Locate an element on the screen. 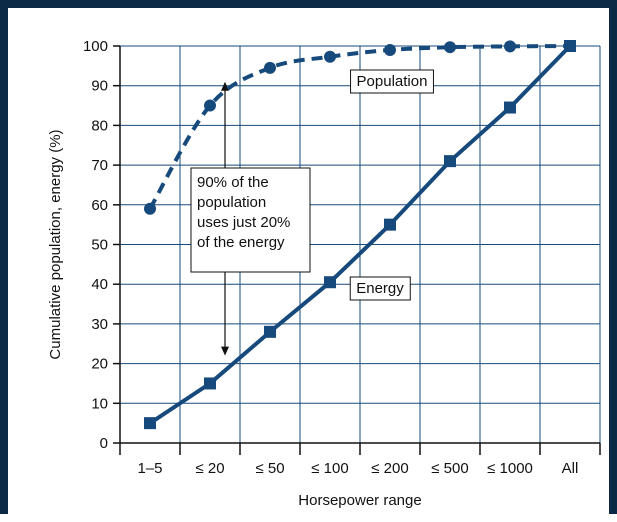 The image size is (617, 522). energy-label-box is located at coordinates (380, 288).